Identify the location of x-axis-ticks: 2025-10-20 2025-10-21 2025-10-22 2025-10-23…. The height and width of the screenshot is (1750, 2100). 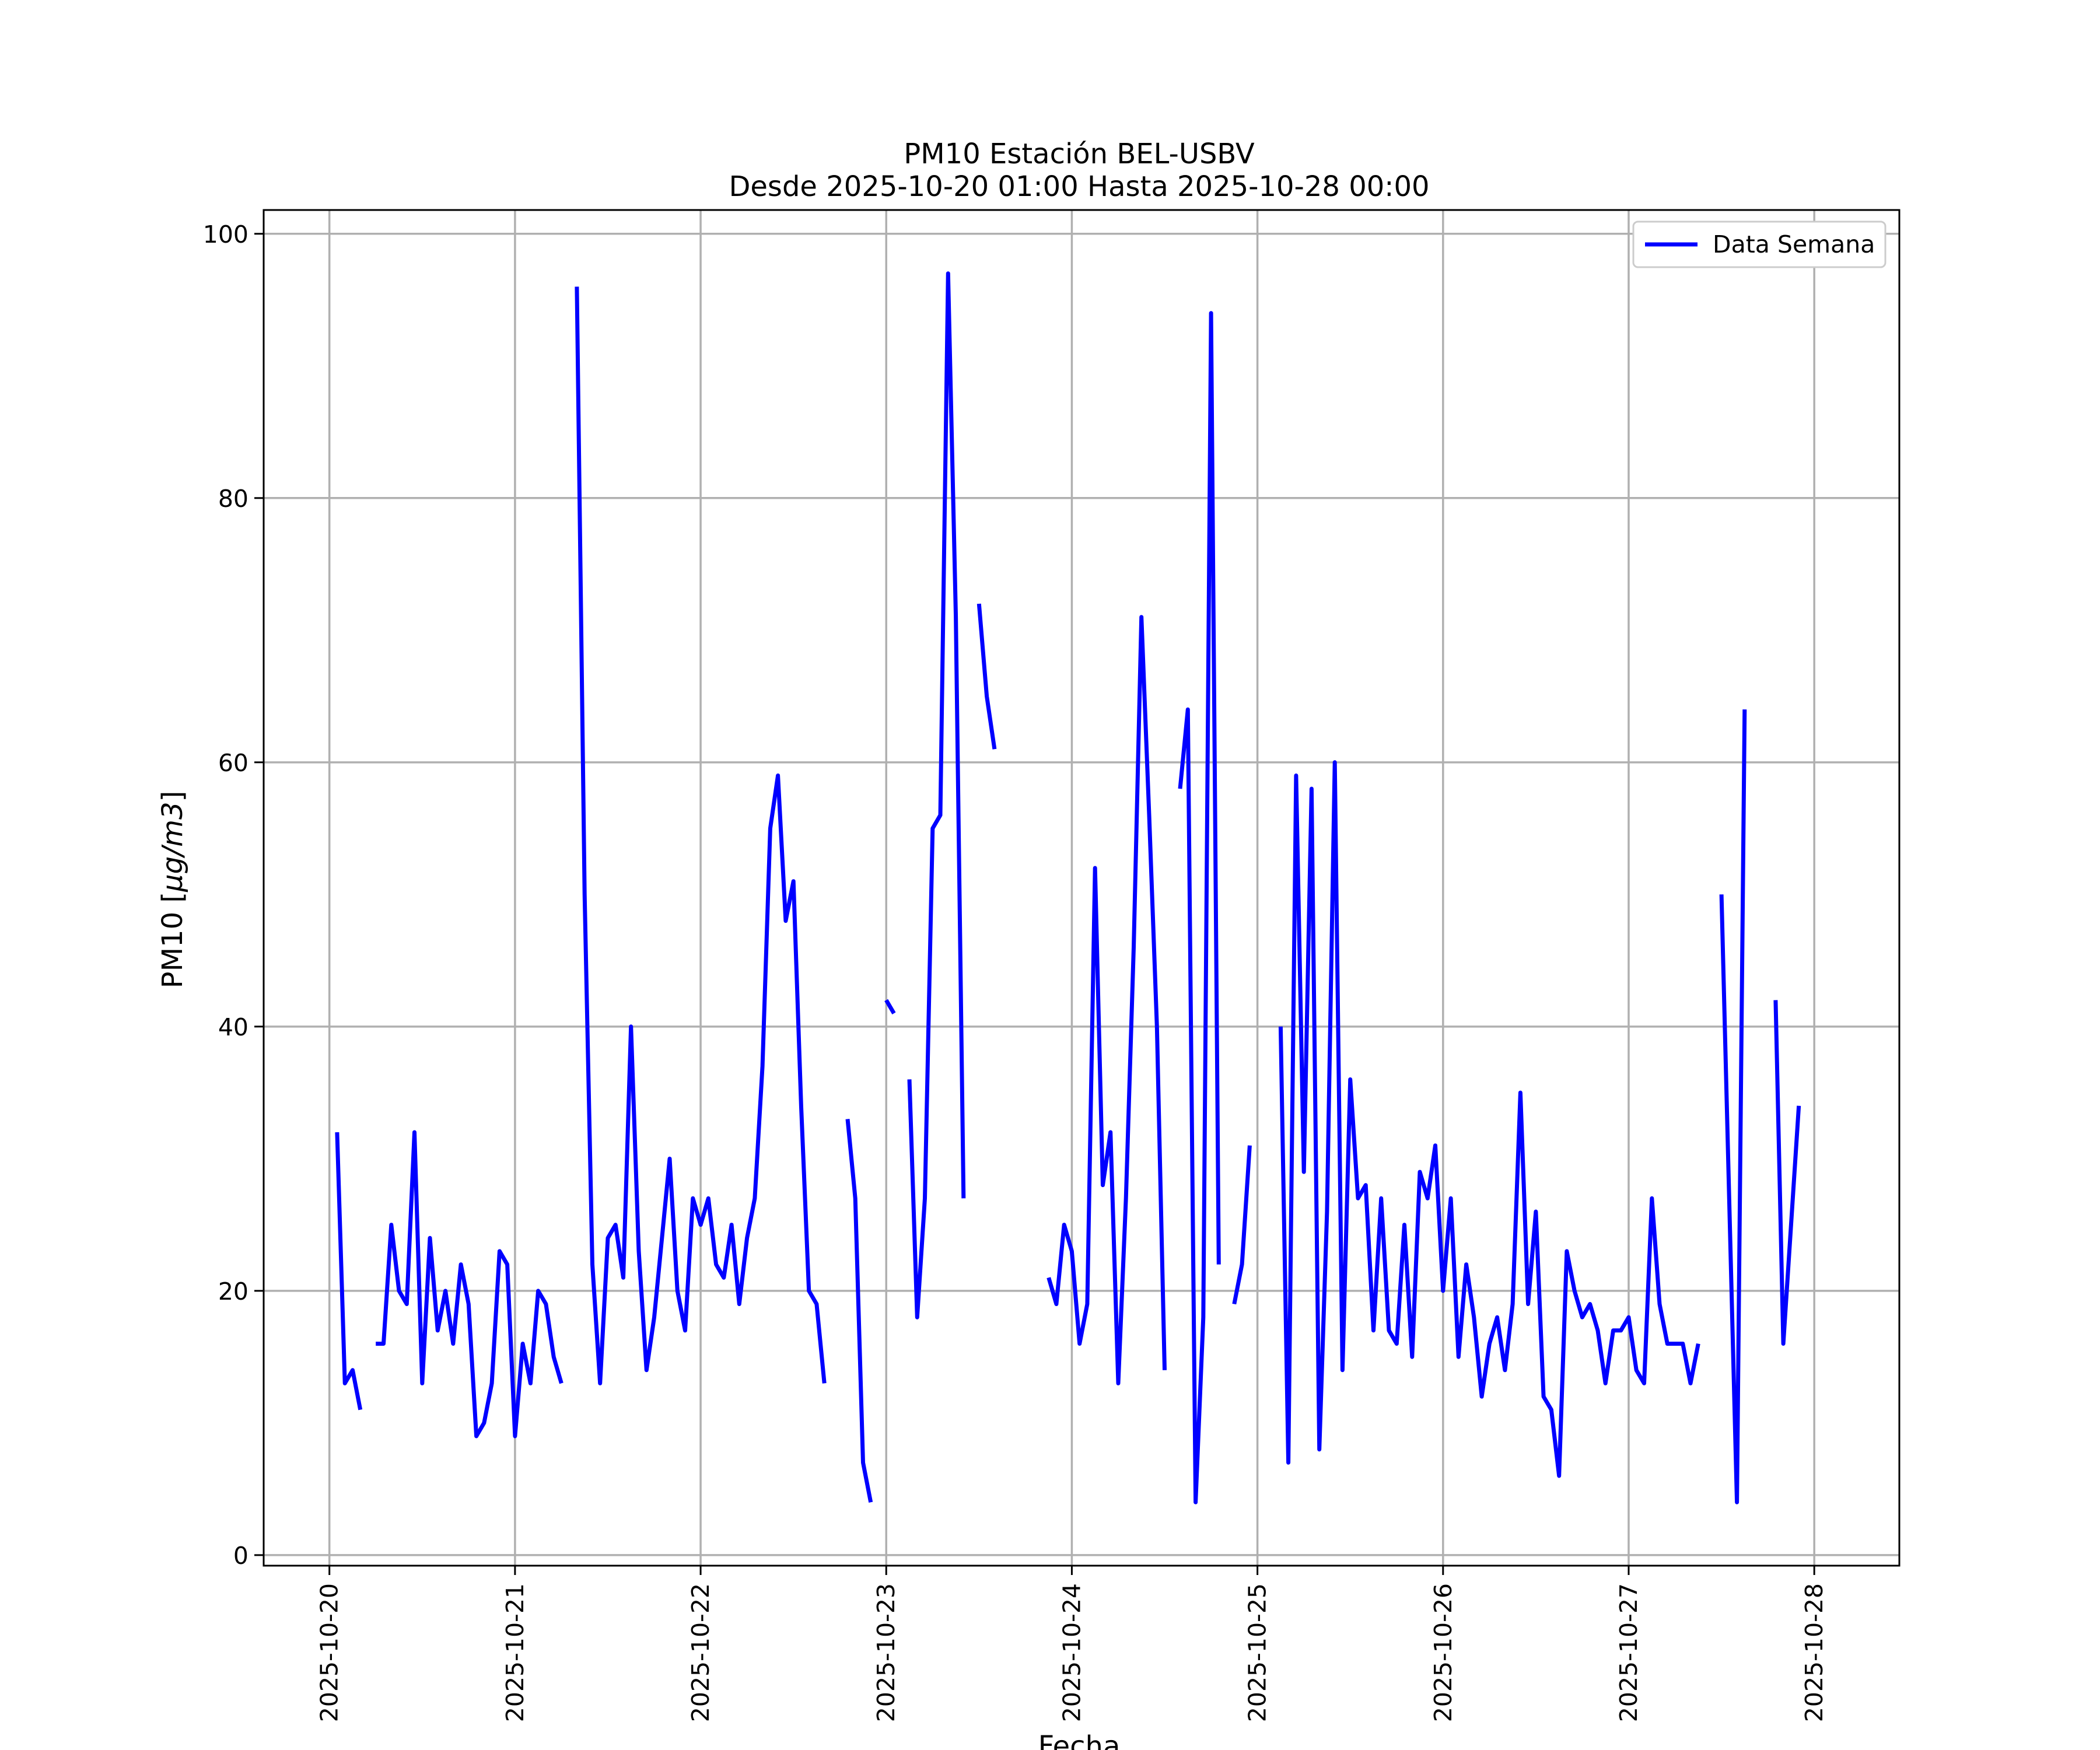
(1072, 1644).